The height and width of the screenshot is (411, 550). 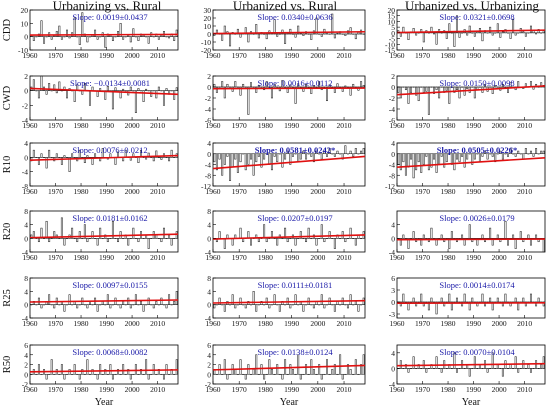 I want to click on y-tick-label: 0, so click(x=26, y=37).